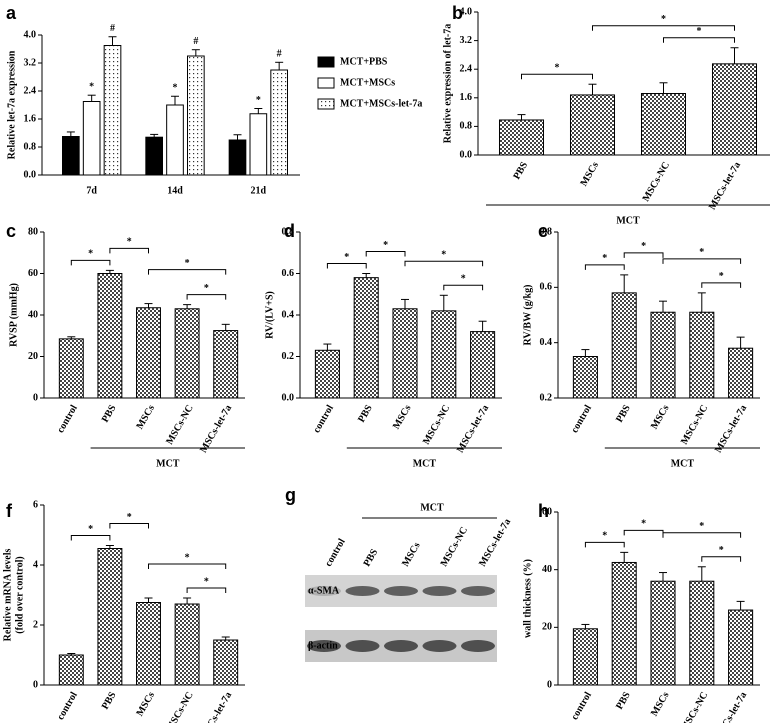 This screenshot has height=723, width=778. I want to click on legend-swatch, so click(326, 83).